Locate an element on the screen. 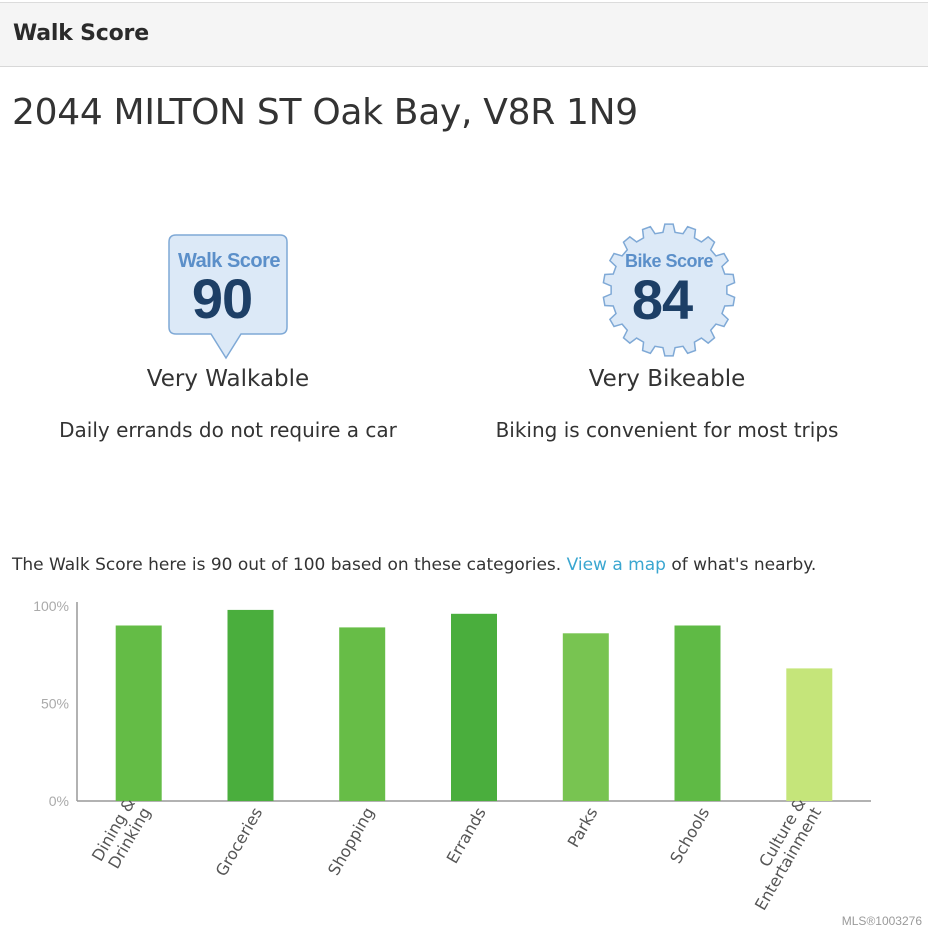  bike-score-description: Biking is convenient for most trips is located at coordinates (667, 430).